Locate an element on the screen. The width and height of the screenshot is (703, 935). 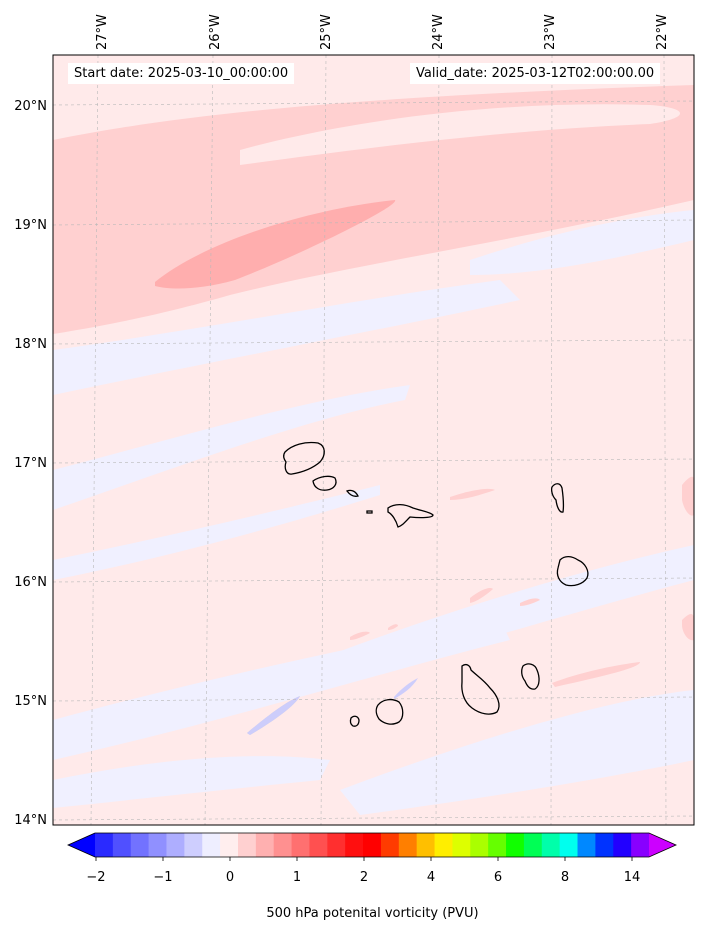
cb-tick-label: 8 is located at coordinates (565, 877).